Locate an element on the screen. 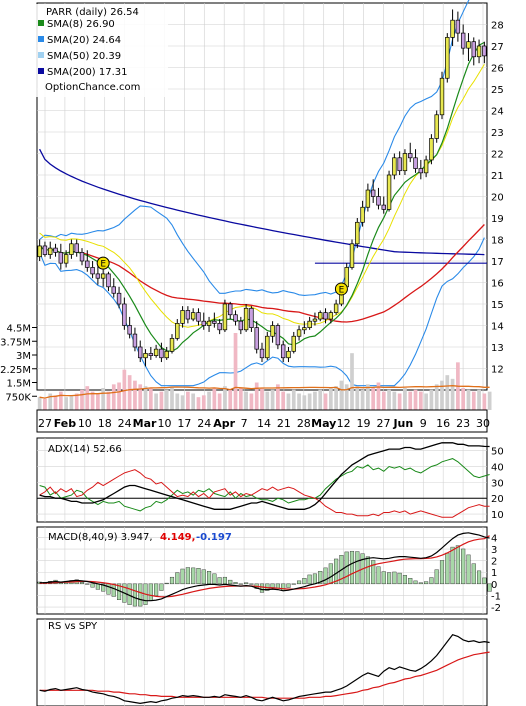 The height and width of the screenshot is (706, 526). earnings-marker-label: E is located at coordinates (103, 265).